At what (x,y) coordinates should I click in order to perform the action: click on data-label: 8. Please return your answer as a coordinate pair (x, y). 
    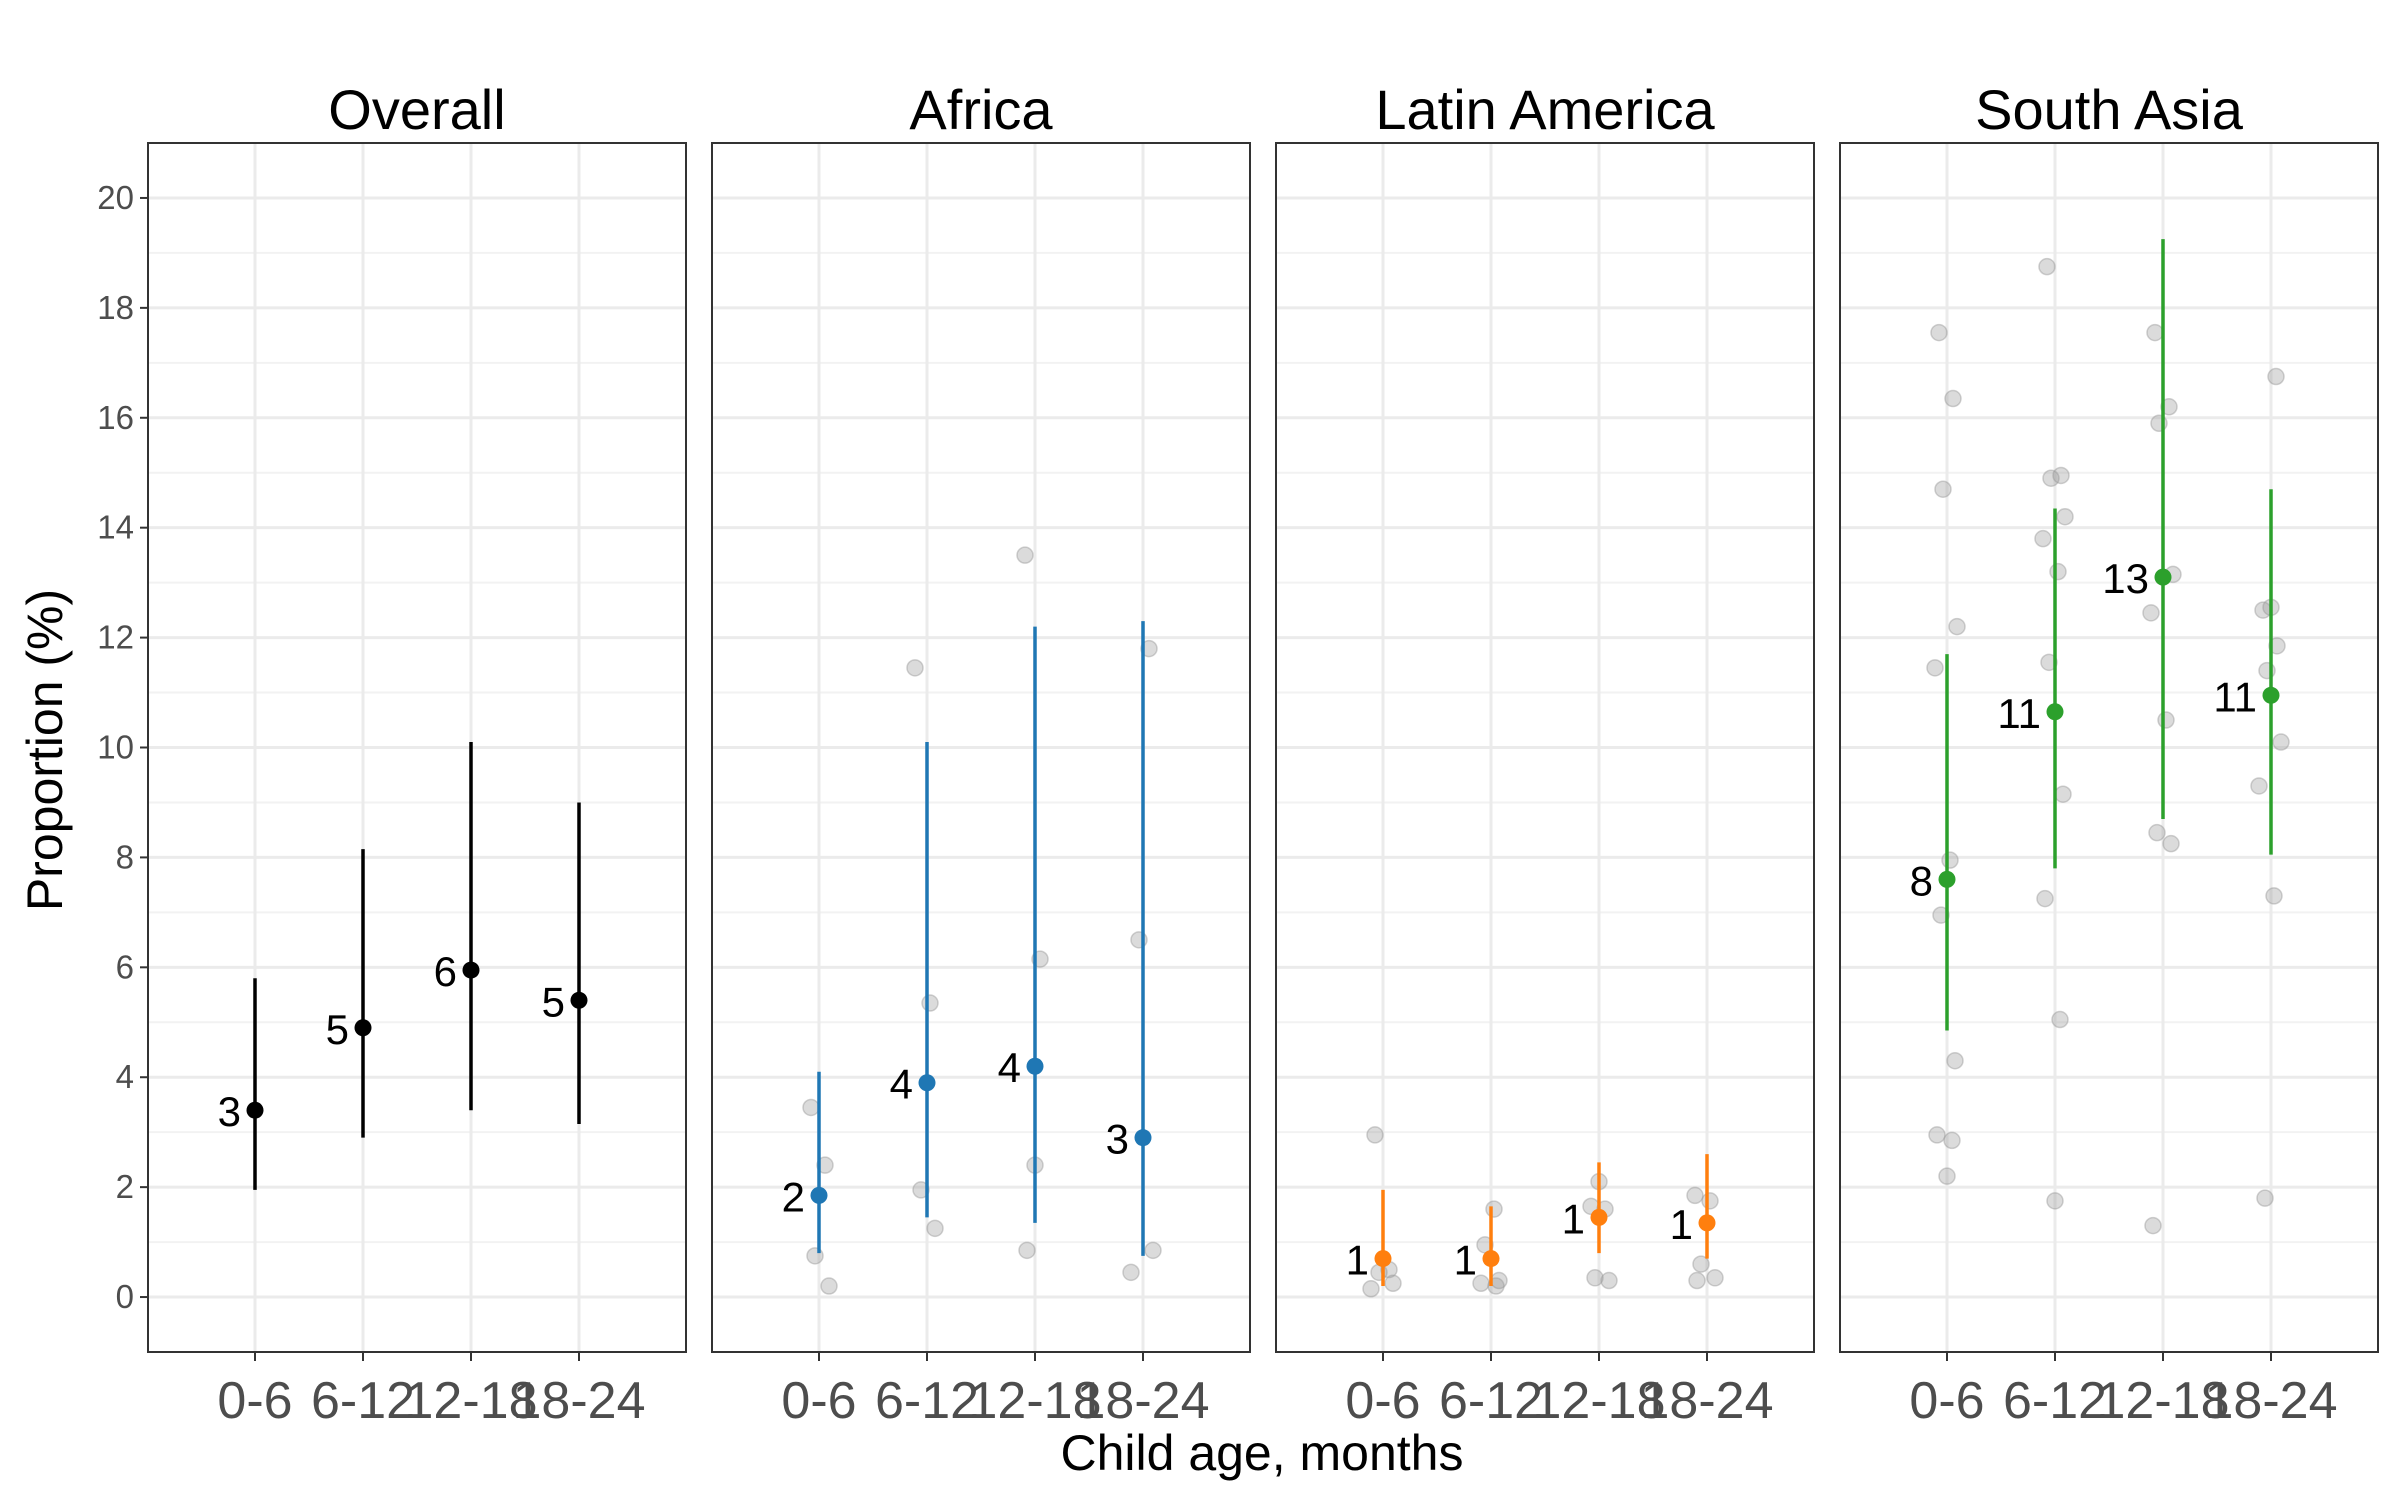
    Looking at the image, I should click on (1921, 880).